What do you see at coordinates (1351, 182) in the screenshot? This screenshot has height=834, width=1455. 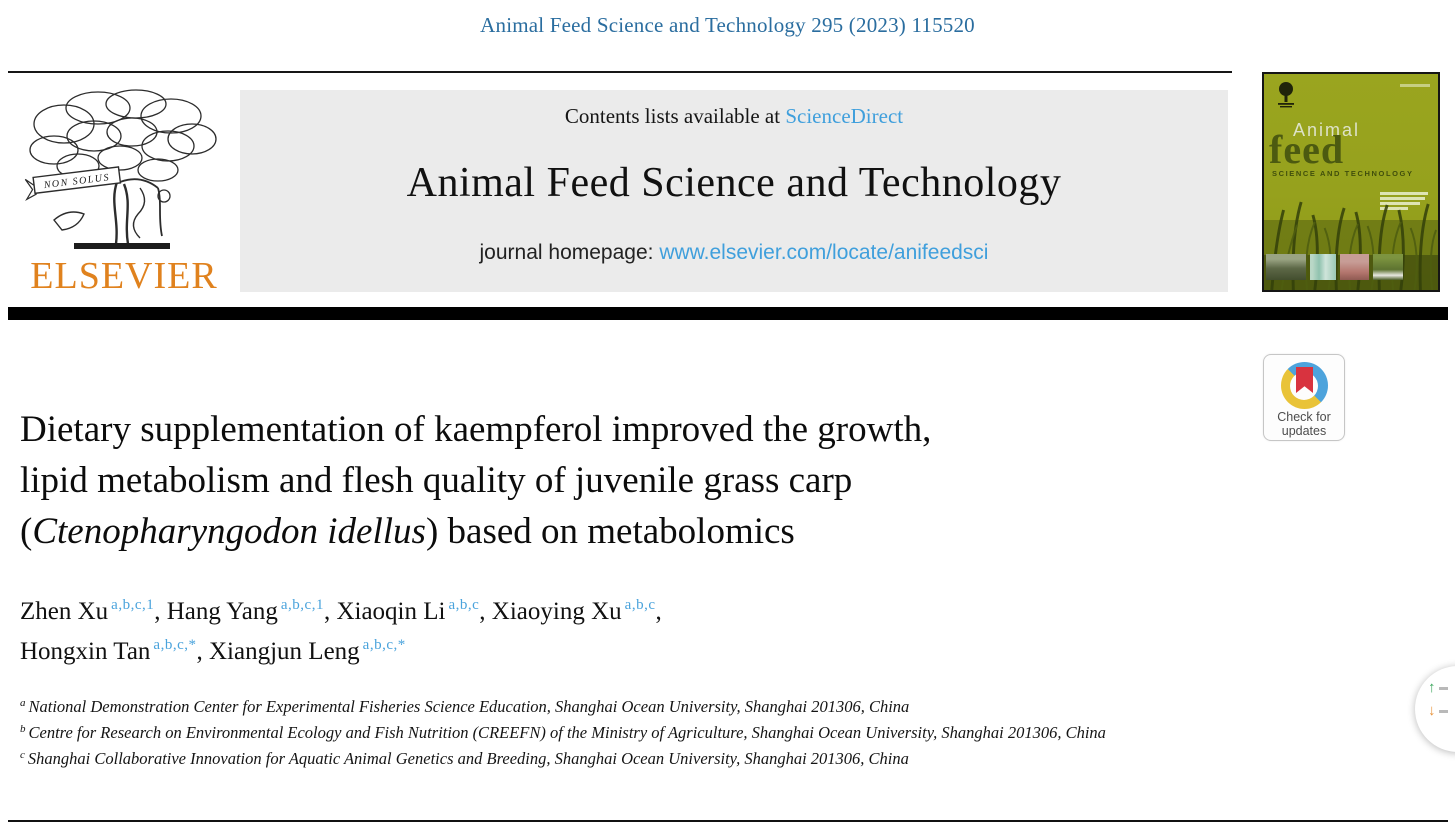 I see `journal-cover-thumbnail: Animal feed SCIENCE AND TECHNOLOGY` at bounding box center [1351, 182].